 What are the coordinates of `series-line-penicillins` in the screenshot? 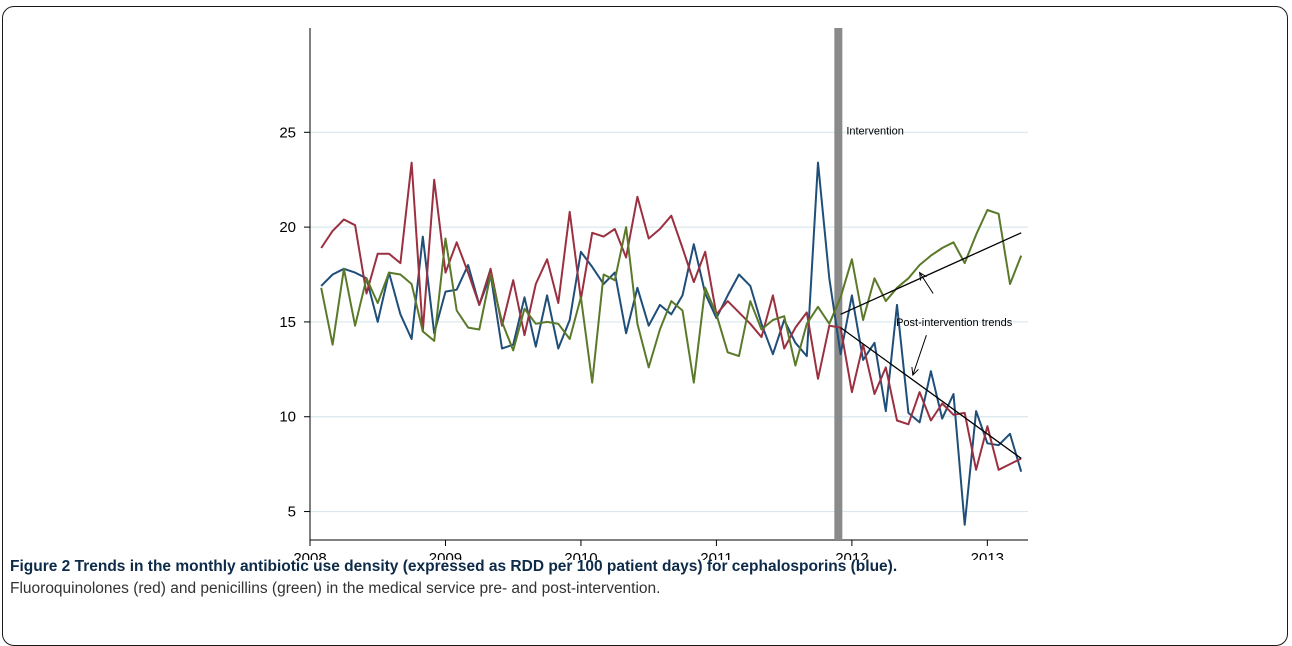 It's located at (671, 296).